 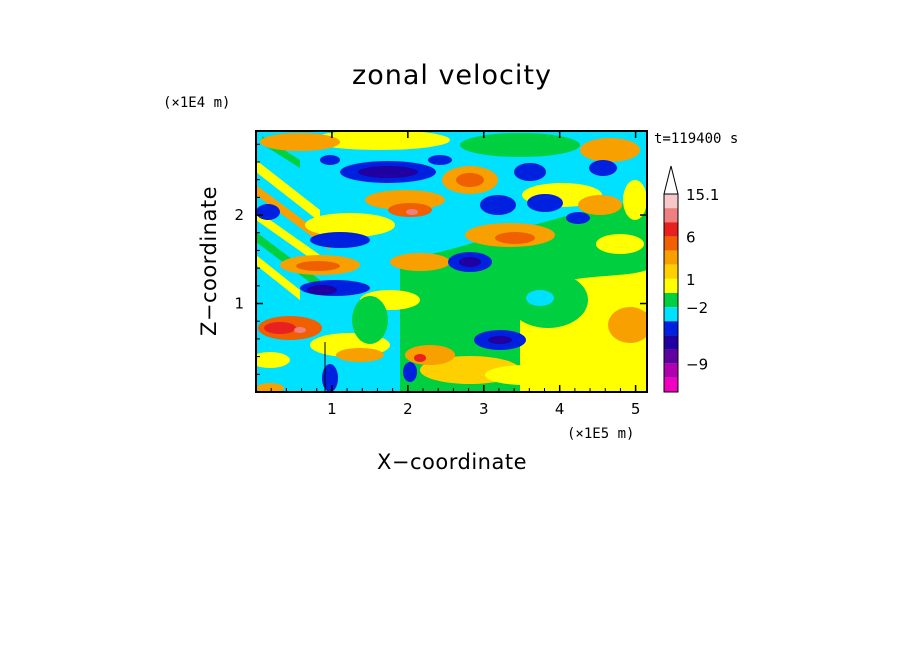 I want to click on y-tick-label: 2, so click(x=239, y=215).